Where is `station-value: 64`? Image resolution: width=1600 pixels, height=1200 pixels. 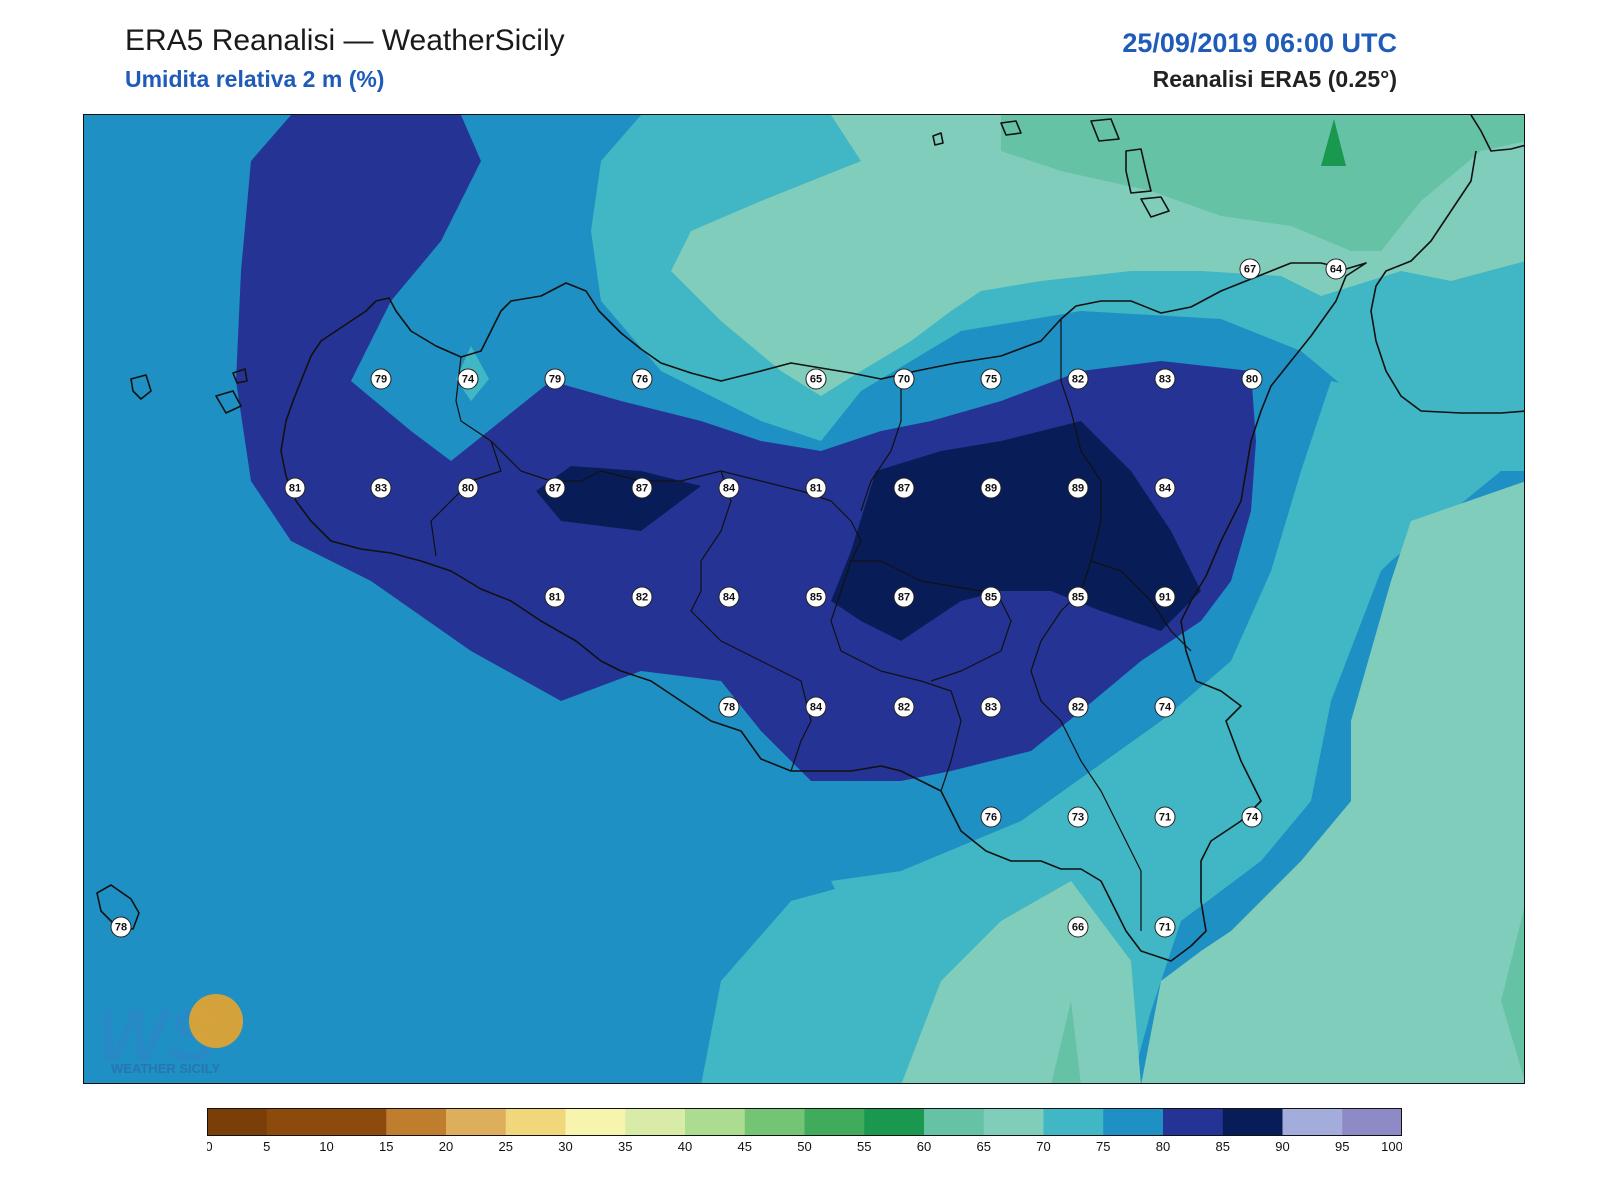
station-value: 64 is located at coordinates (1336, 270).